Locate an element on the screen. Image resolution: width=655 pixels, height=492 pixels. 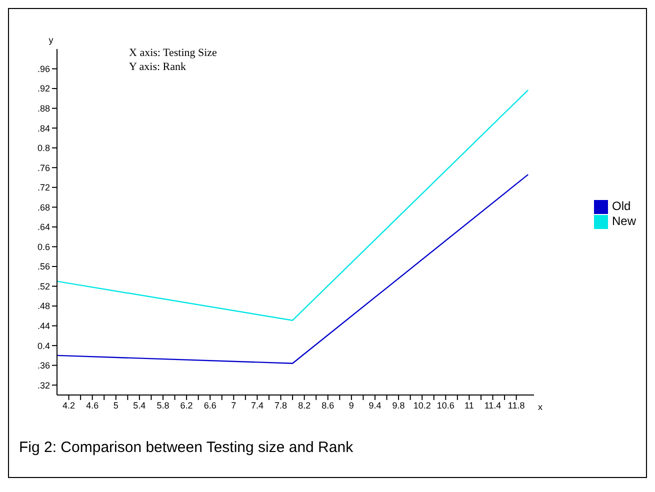
y-tick-label: 0.6 is located at coordinates (43, 247).